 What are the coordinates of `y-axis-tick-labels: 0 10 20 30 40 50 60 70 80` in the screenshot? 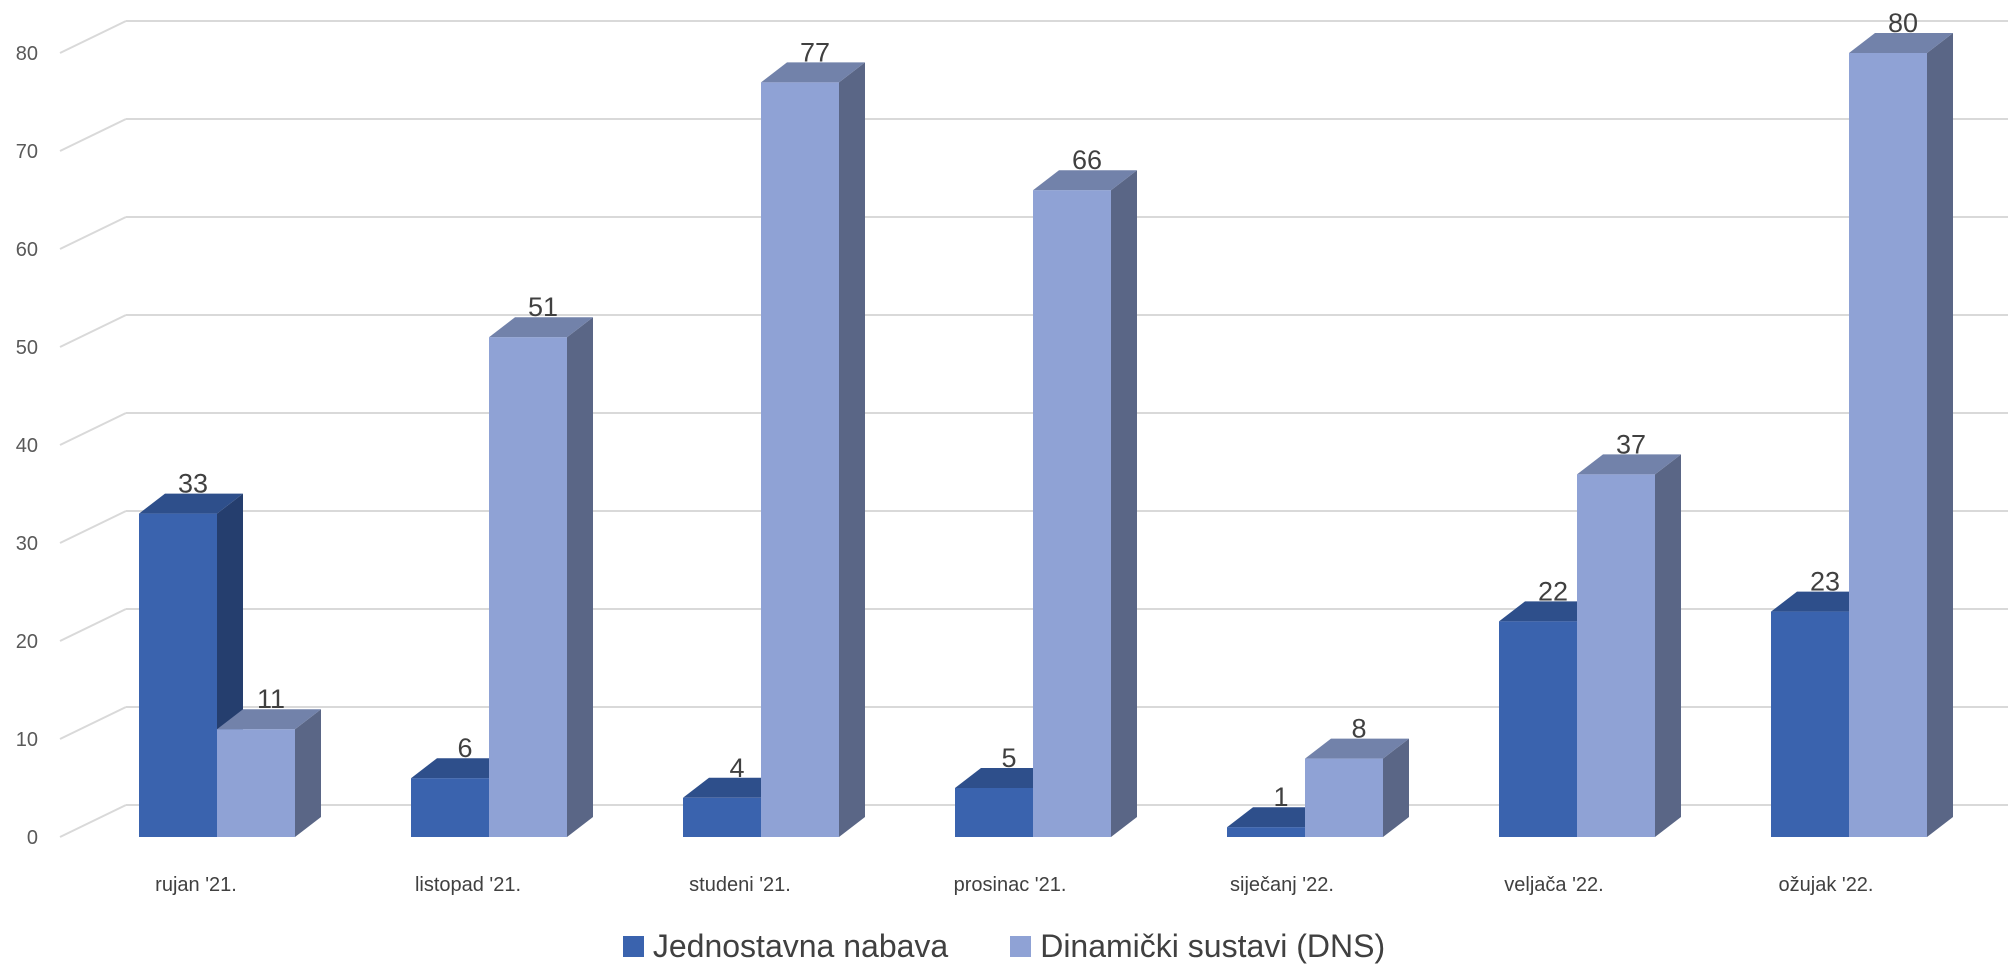 It's located at (27, 446).